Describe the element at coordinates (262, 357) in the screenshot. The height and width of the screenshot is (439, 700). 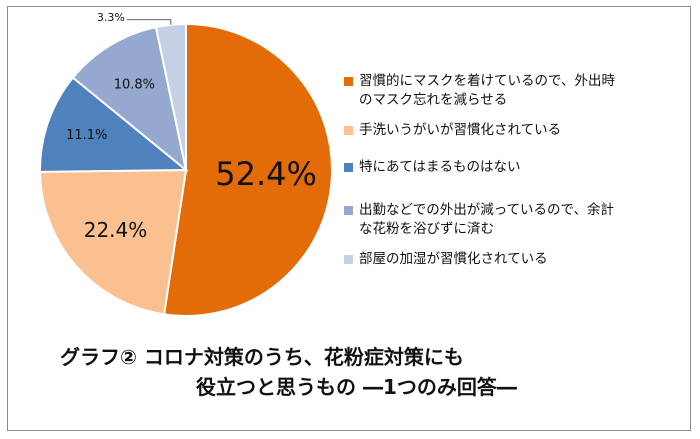
I see `chart-title-line1: グラフ② コロナ対策のうち、花粉症対策にも` at that location.